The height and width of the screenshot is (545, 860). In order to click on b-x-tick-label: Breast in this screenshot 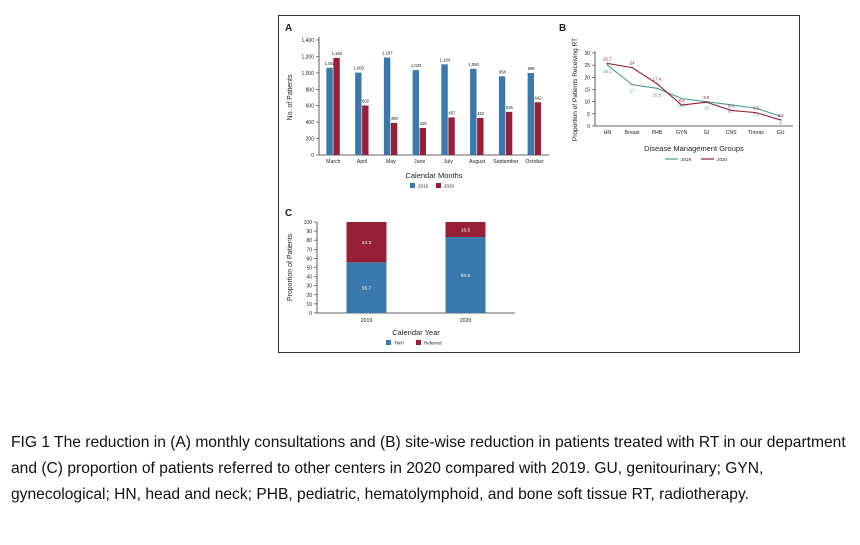, I will do `click(633, 133)`.